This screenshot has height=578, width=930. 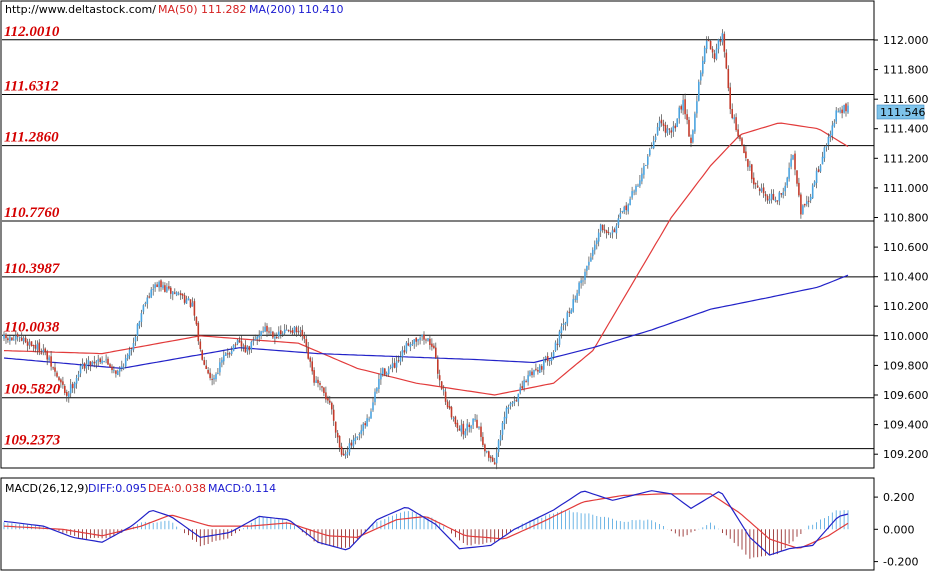 What do you see at coordinates (321, 9) in the screenshot?
I see `ma200-value: 110.410` at bounding box center [321, 9].